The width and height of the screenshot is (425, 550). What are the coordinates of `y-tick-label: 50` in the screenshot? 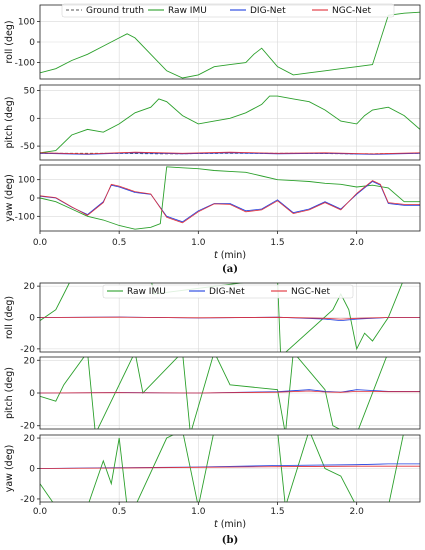 It's located at (30, 92).